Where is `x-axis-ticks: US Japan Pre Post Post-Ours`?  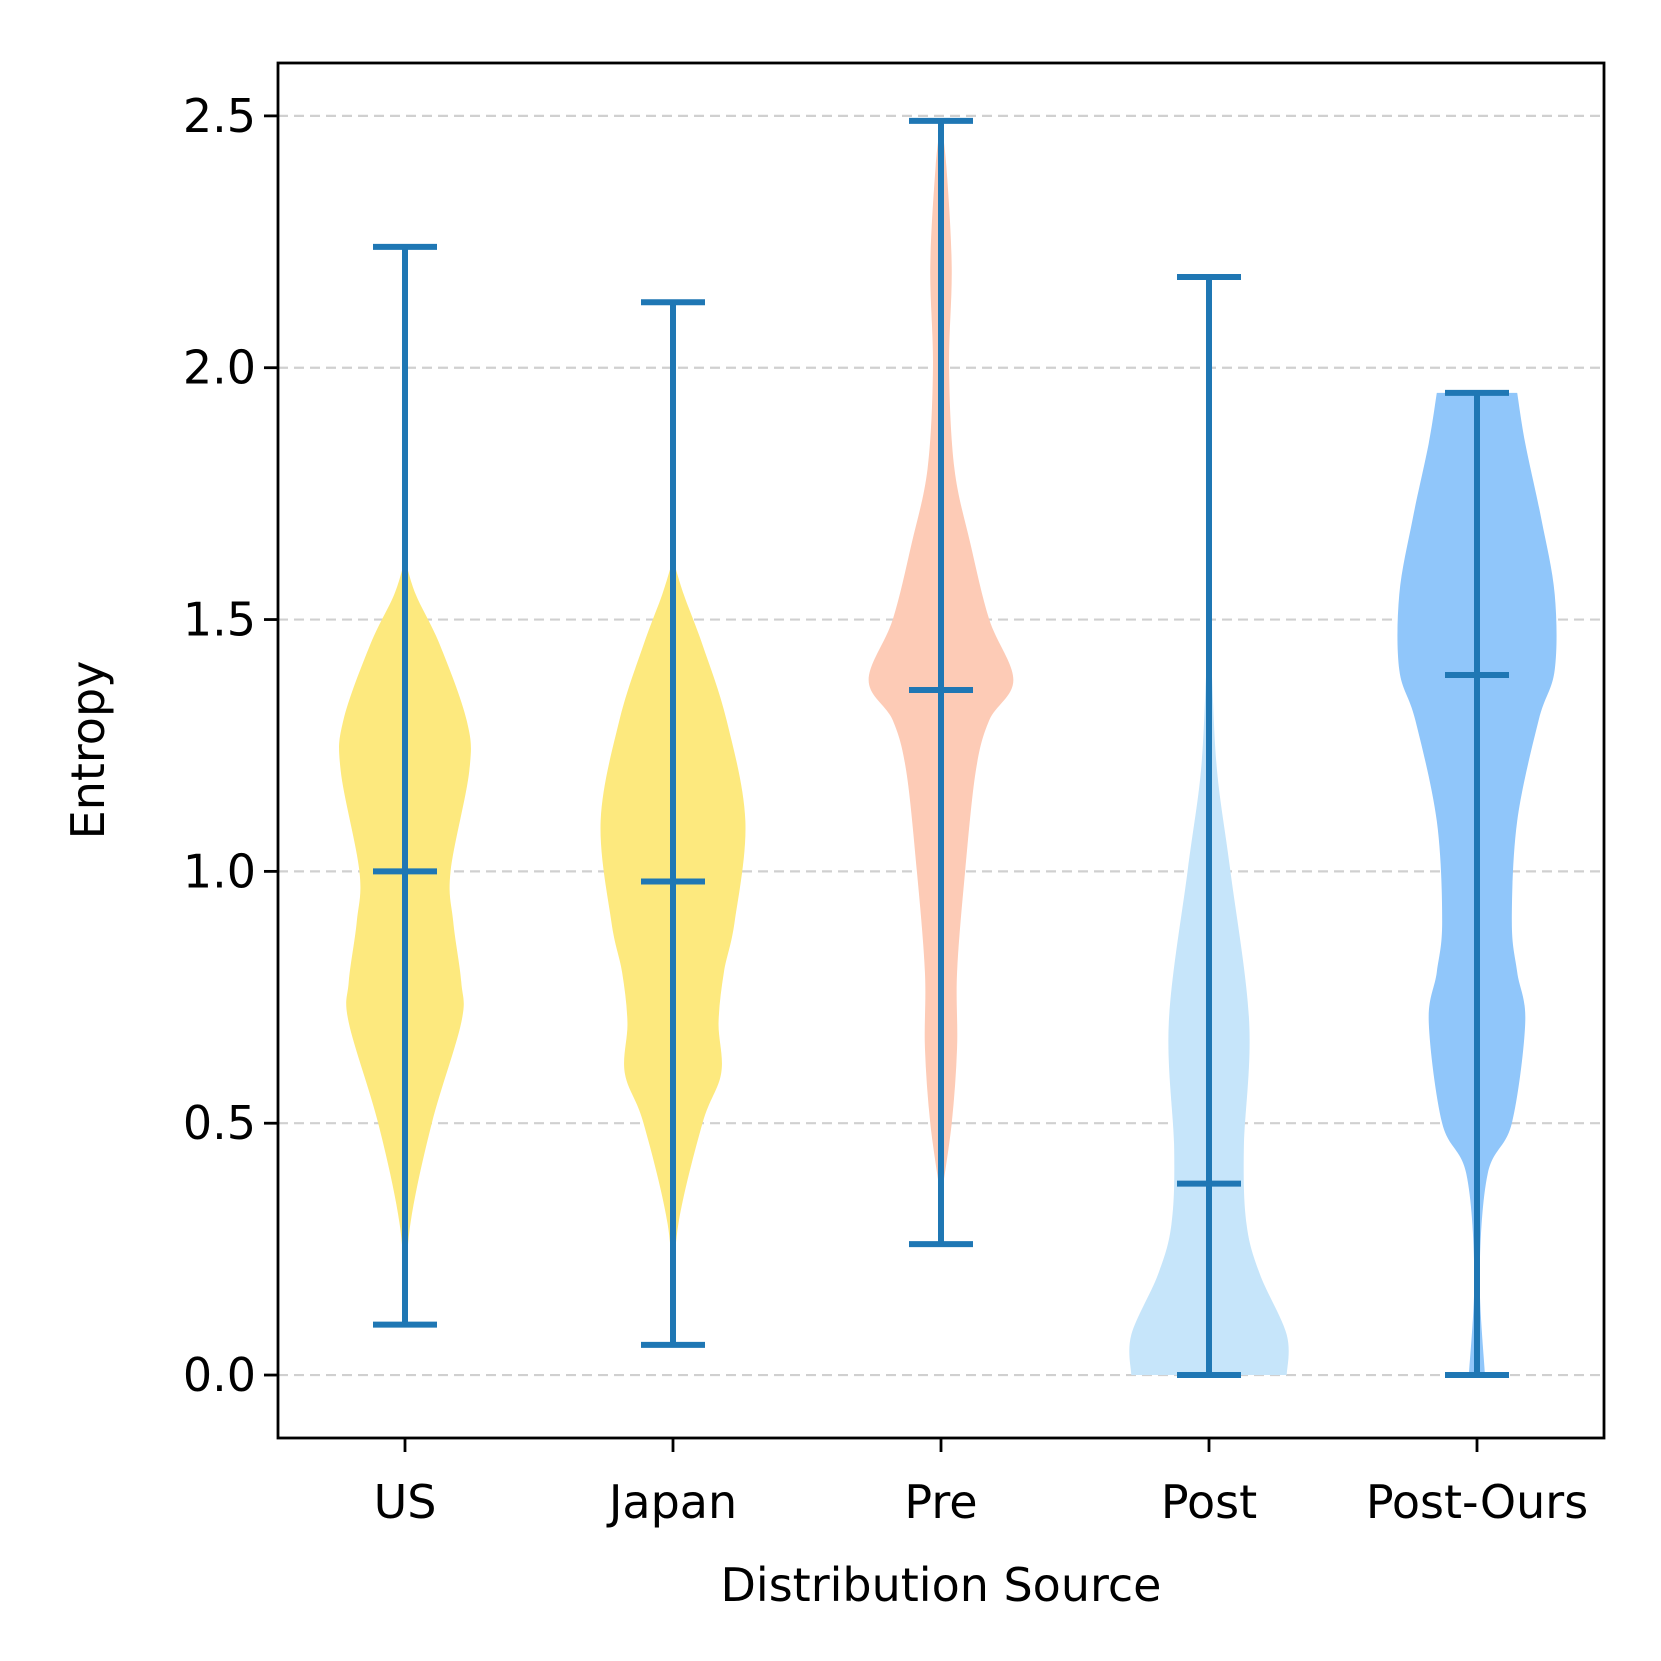 x-axis-ticks: US Japan Pre Post Post-Ours is located at coordinates (981, 1483).